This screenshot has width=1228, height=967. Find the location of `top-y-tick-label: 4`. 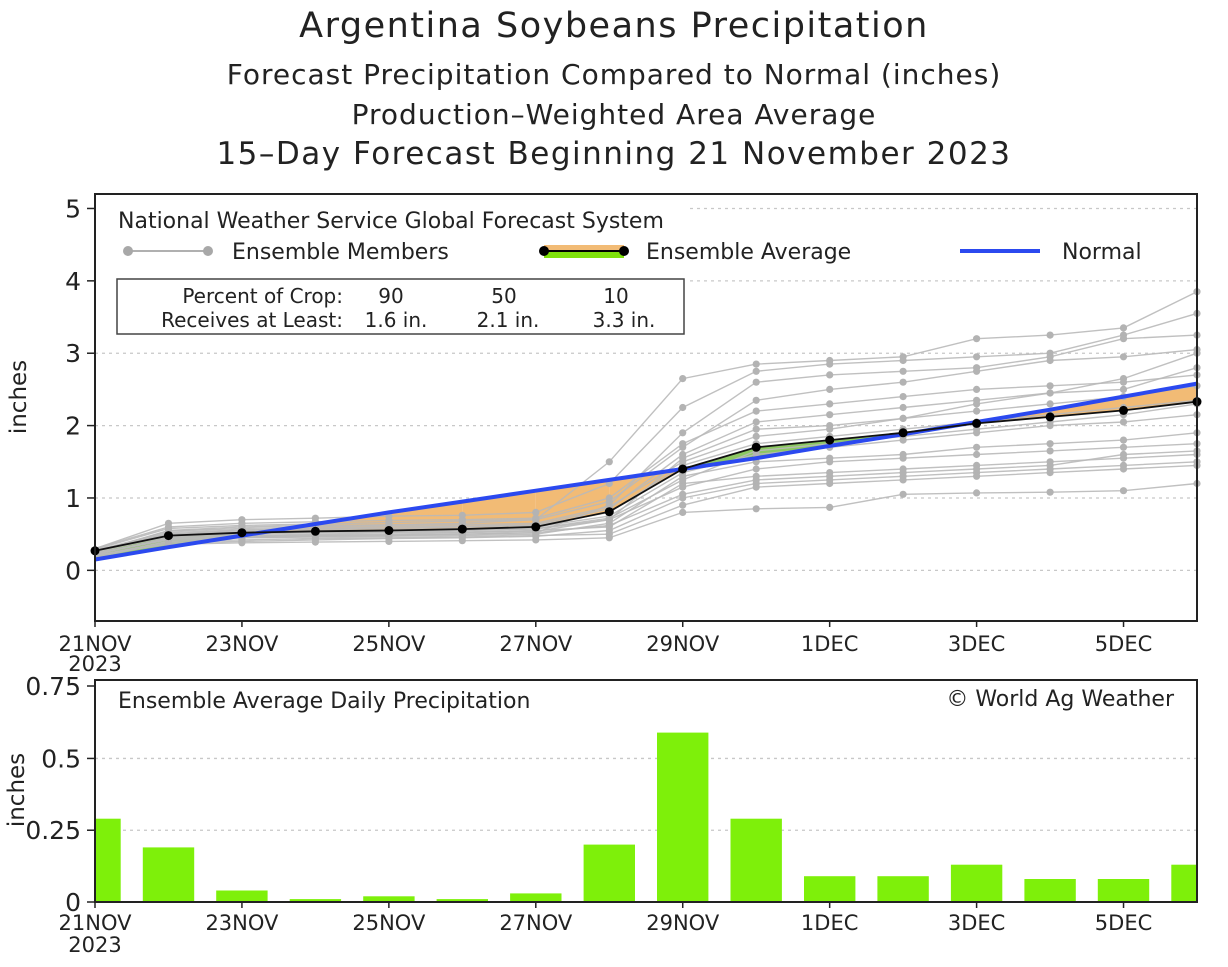

top-y-tick-label: 4 is located at coordinates (73, 281).